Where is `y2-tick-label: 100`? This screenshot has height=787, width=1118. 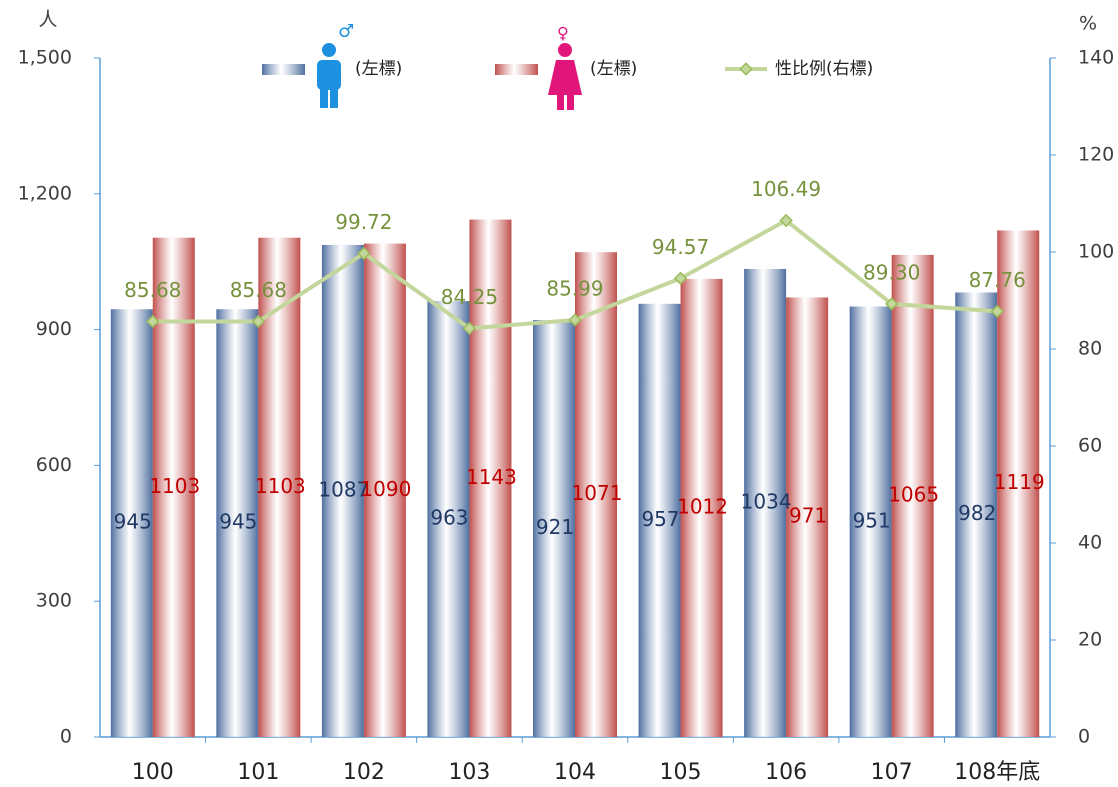 y2-tick-label: 100 is located at coordinates (1096, 252).